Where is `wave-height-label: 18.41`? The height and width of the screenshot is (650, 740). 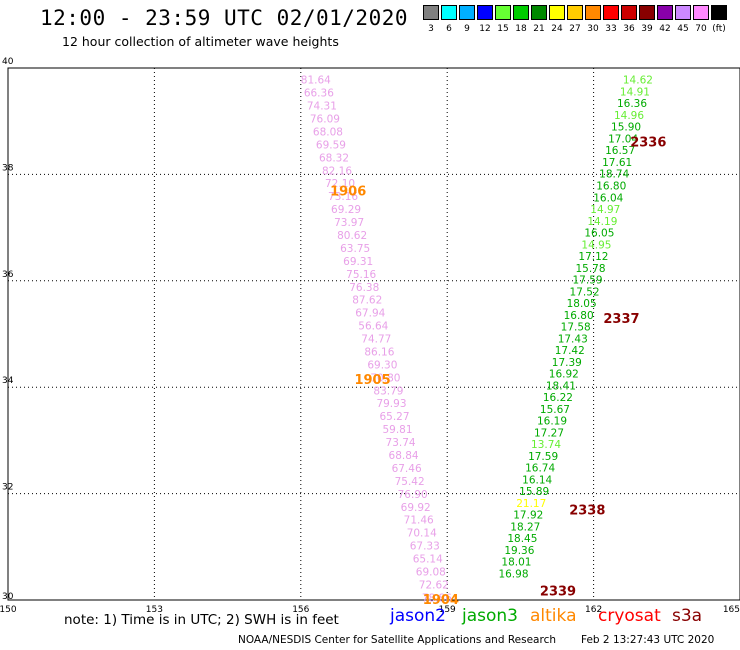 wave-height-label: 18.41 is located at coordinates (561, 386).